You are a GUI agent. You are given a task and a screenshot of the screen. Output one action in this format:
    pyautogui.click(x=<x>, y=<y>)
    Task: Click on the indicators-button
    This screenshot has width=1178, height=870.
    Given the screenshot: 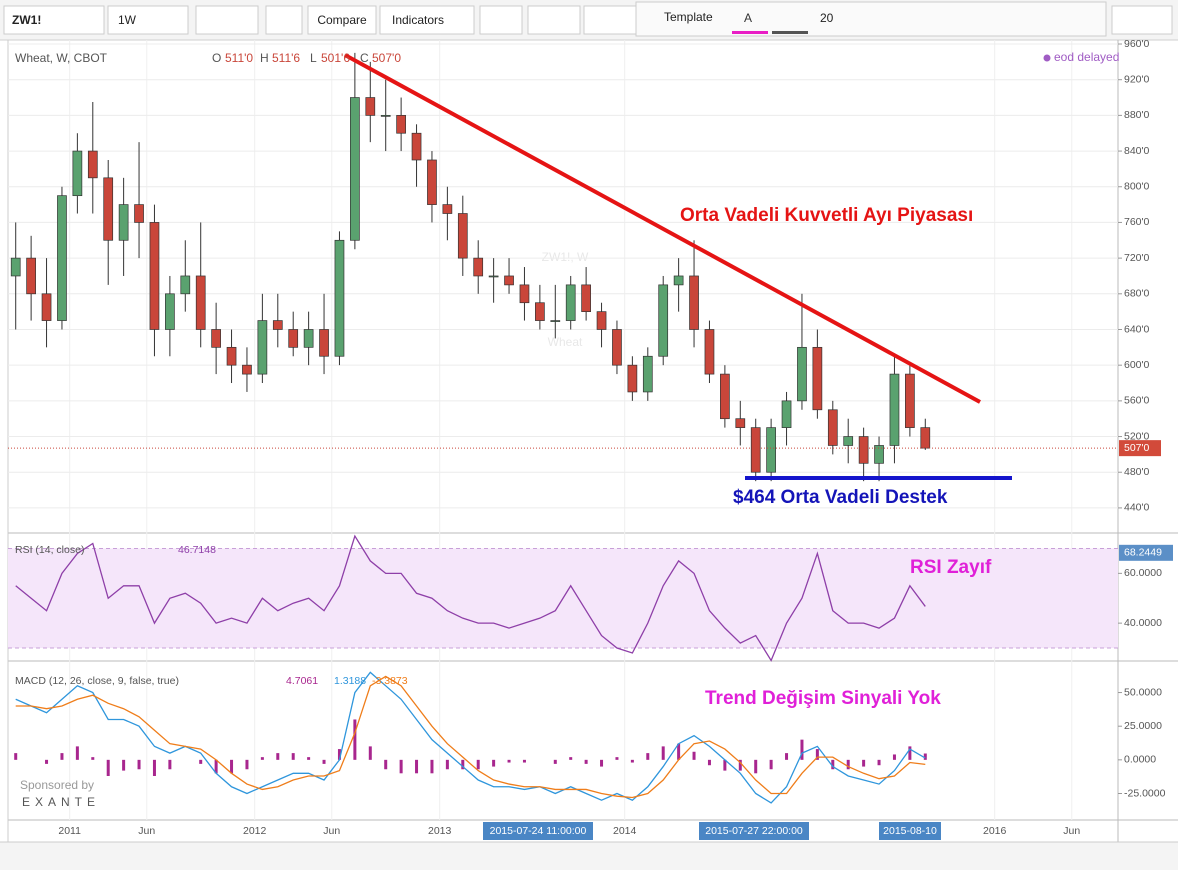 What is the action you would take?
    pyautogui.click(x=427, y=20)
    